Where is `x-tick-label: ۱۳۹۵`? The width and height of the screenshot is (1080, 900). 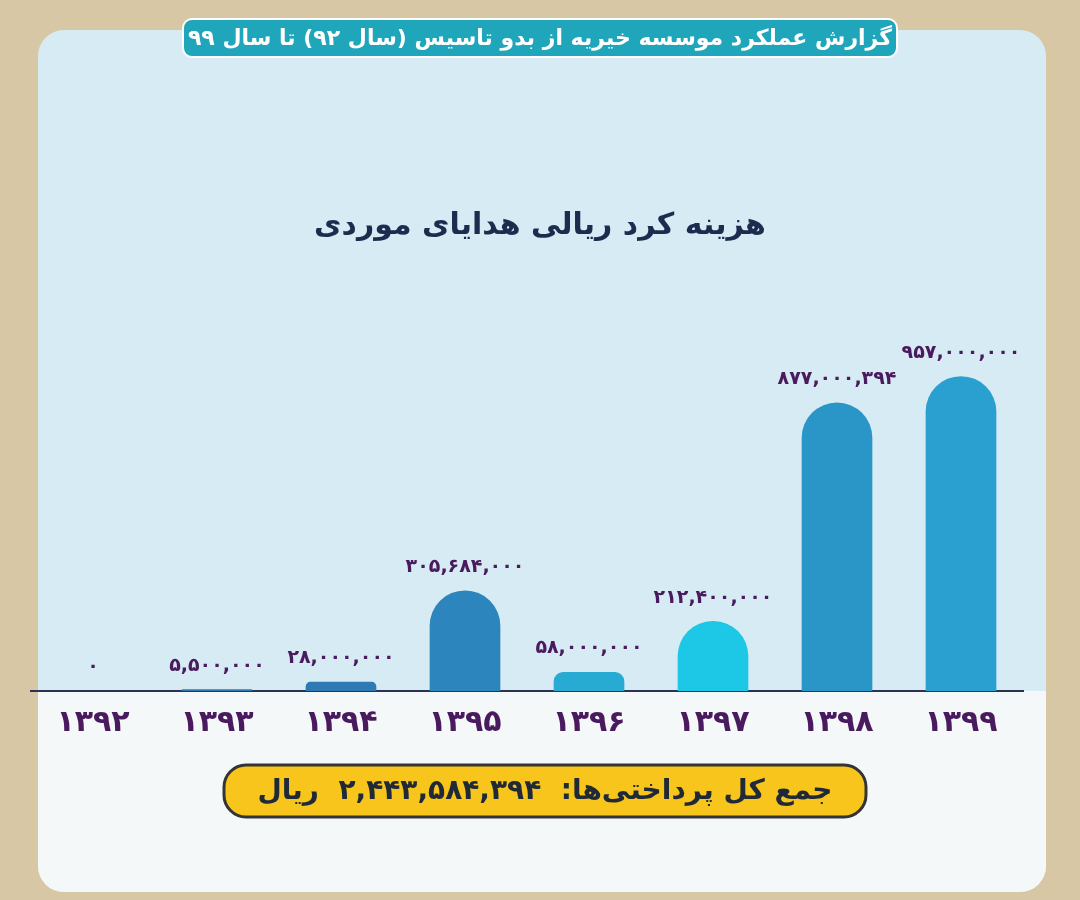
x-tick-label: ۱۳۹۵ is located at coordinates (465, 720).